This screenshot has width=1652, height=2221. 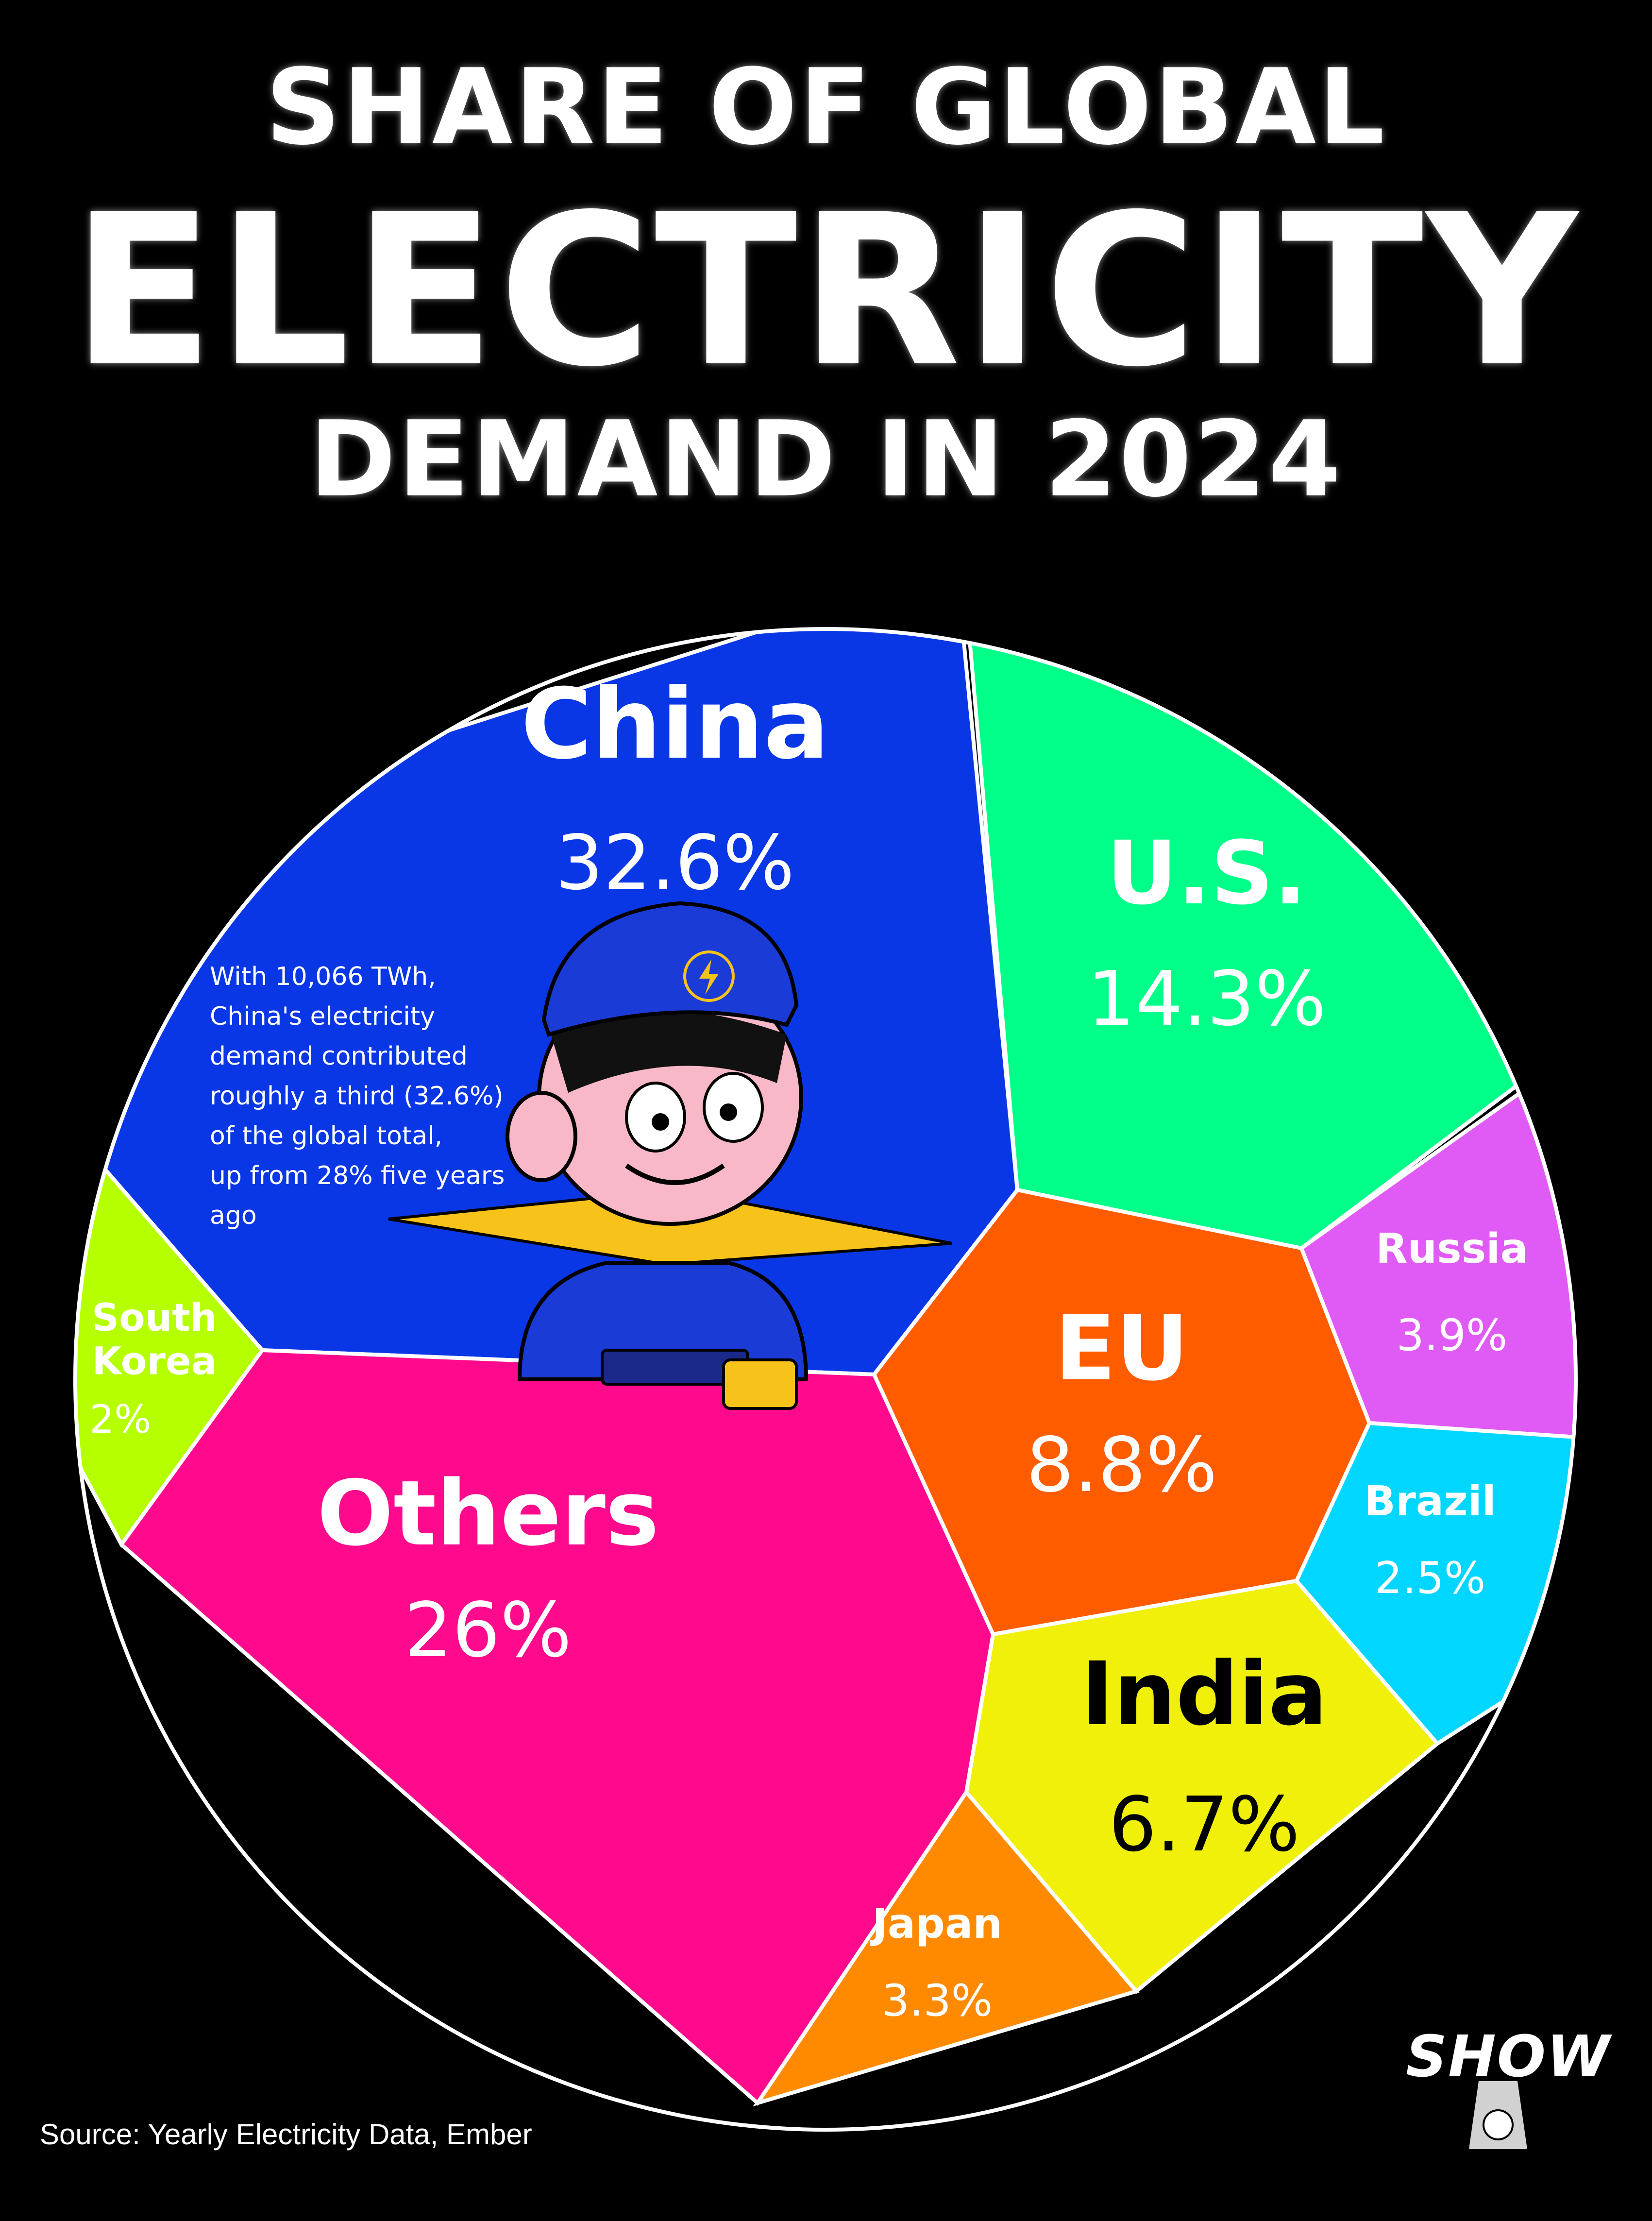 What do you see at coordinates (826, 292) in the screenshot?
I see `title-line-2: ELECTRICITY` at bounding box center [826, 292].